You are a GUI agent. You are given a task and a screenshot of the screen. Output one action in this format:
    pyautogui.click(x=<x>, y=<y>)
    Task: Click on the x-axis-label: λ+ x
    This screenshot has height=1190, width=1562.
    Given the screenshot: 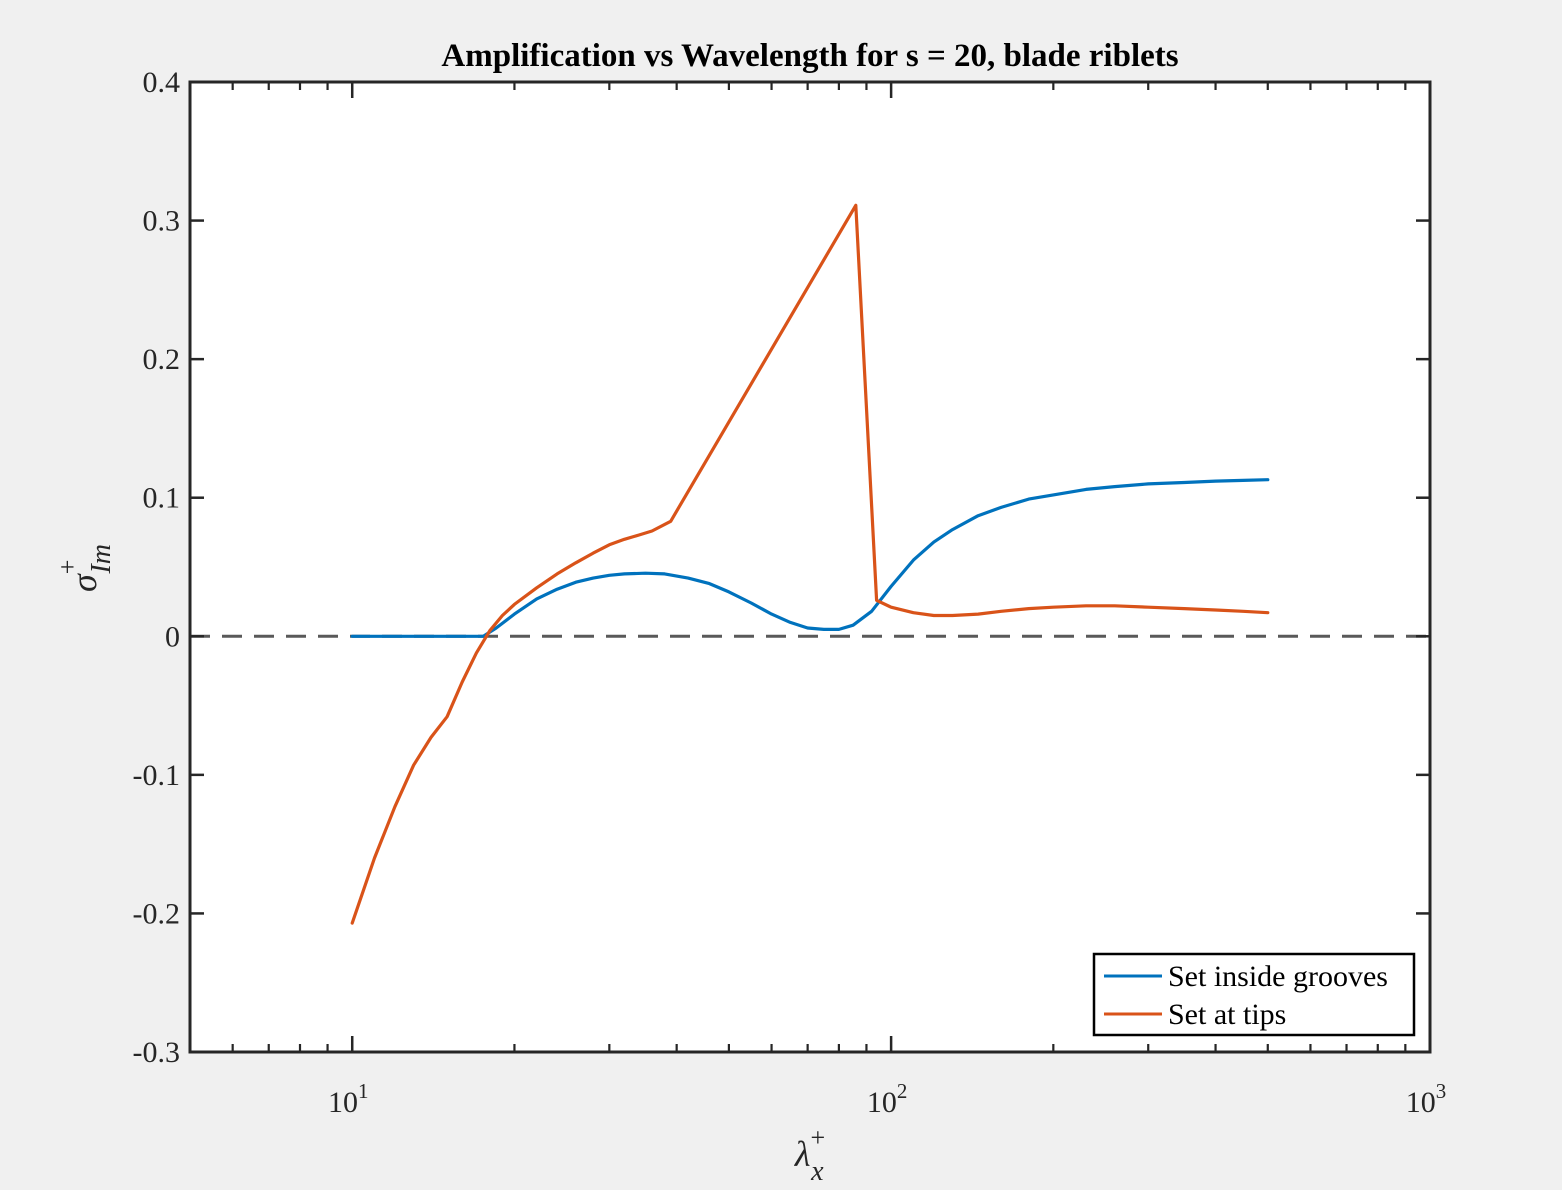 What is the action you would take?
    pyautogui.click(x=809, y=1155)
    